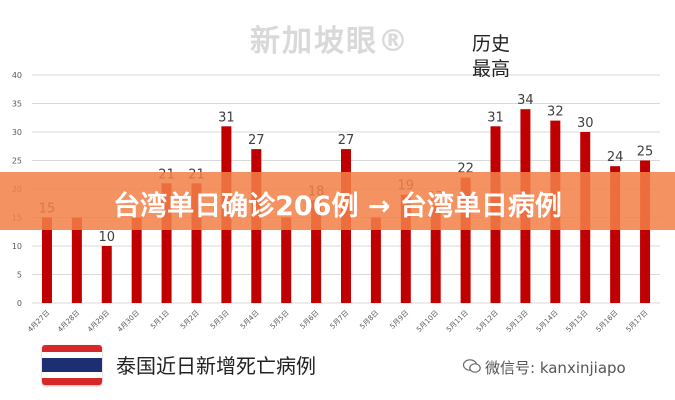 This screenshot has width=675, height=400. What do you see at coordinates (72, 365) in the screenshot?
I see `thailand-flag-icon` at bounding box center [72, 365].